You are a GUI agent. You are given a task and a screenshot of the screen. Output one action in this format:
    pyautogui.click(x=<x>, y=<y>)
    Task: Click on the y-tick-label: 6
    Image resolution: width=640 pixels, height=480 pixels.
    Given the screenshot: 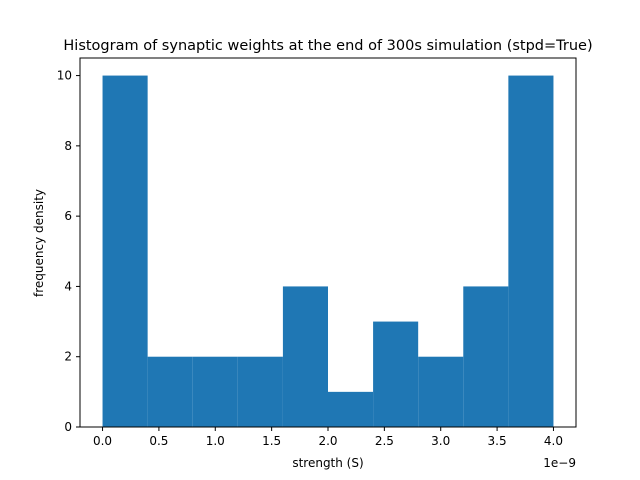 What is the action you would take?
    pyautogui.click(x=68, y=216)
    